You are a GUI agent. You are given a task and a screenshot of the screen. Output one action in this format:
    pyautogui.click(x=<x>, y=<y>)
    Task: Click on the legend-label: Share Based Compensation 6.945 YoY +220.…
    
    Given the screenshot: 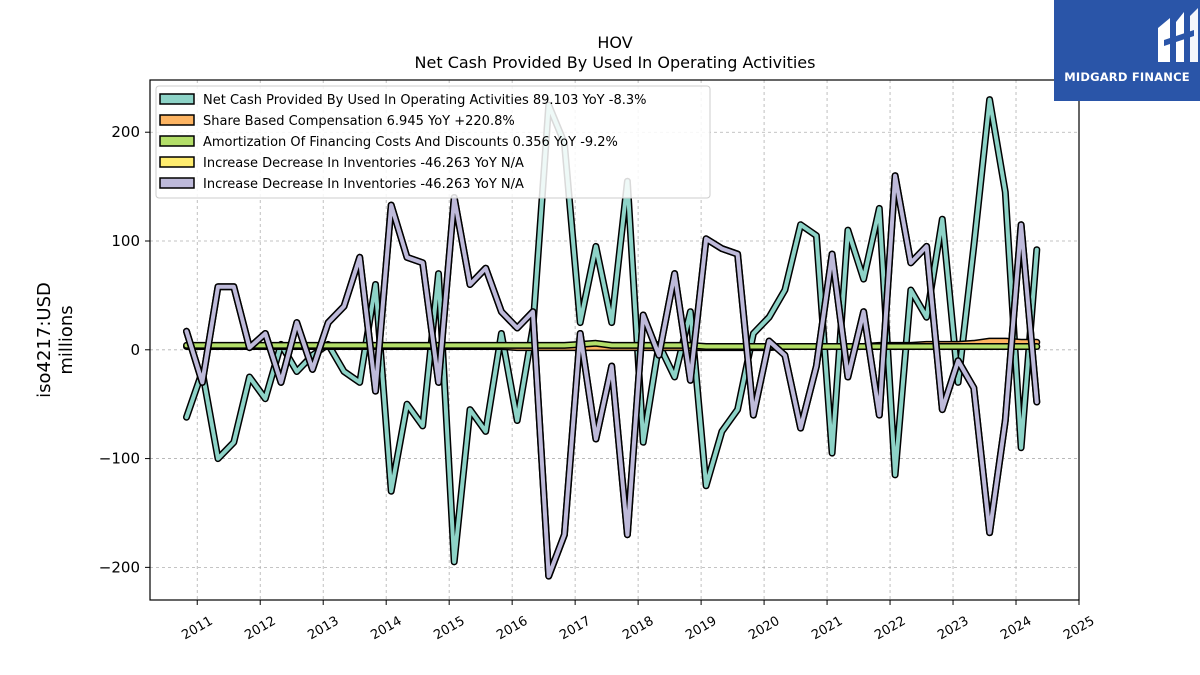 What is the action you would take?
    pyautogui.click(x=359, y=121)
    